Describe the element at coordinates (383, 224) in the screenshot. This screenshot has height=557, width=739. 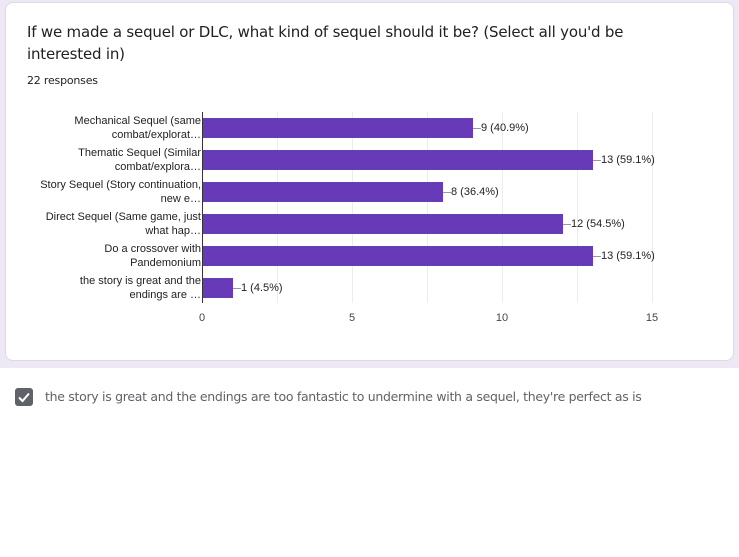
I see `bar-direct-sequel` at that location.